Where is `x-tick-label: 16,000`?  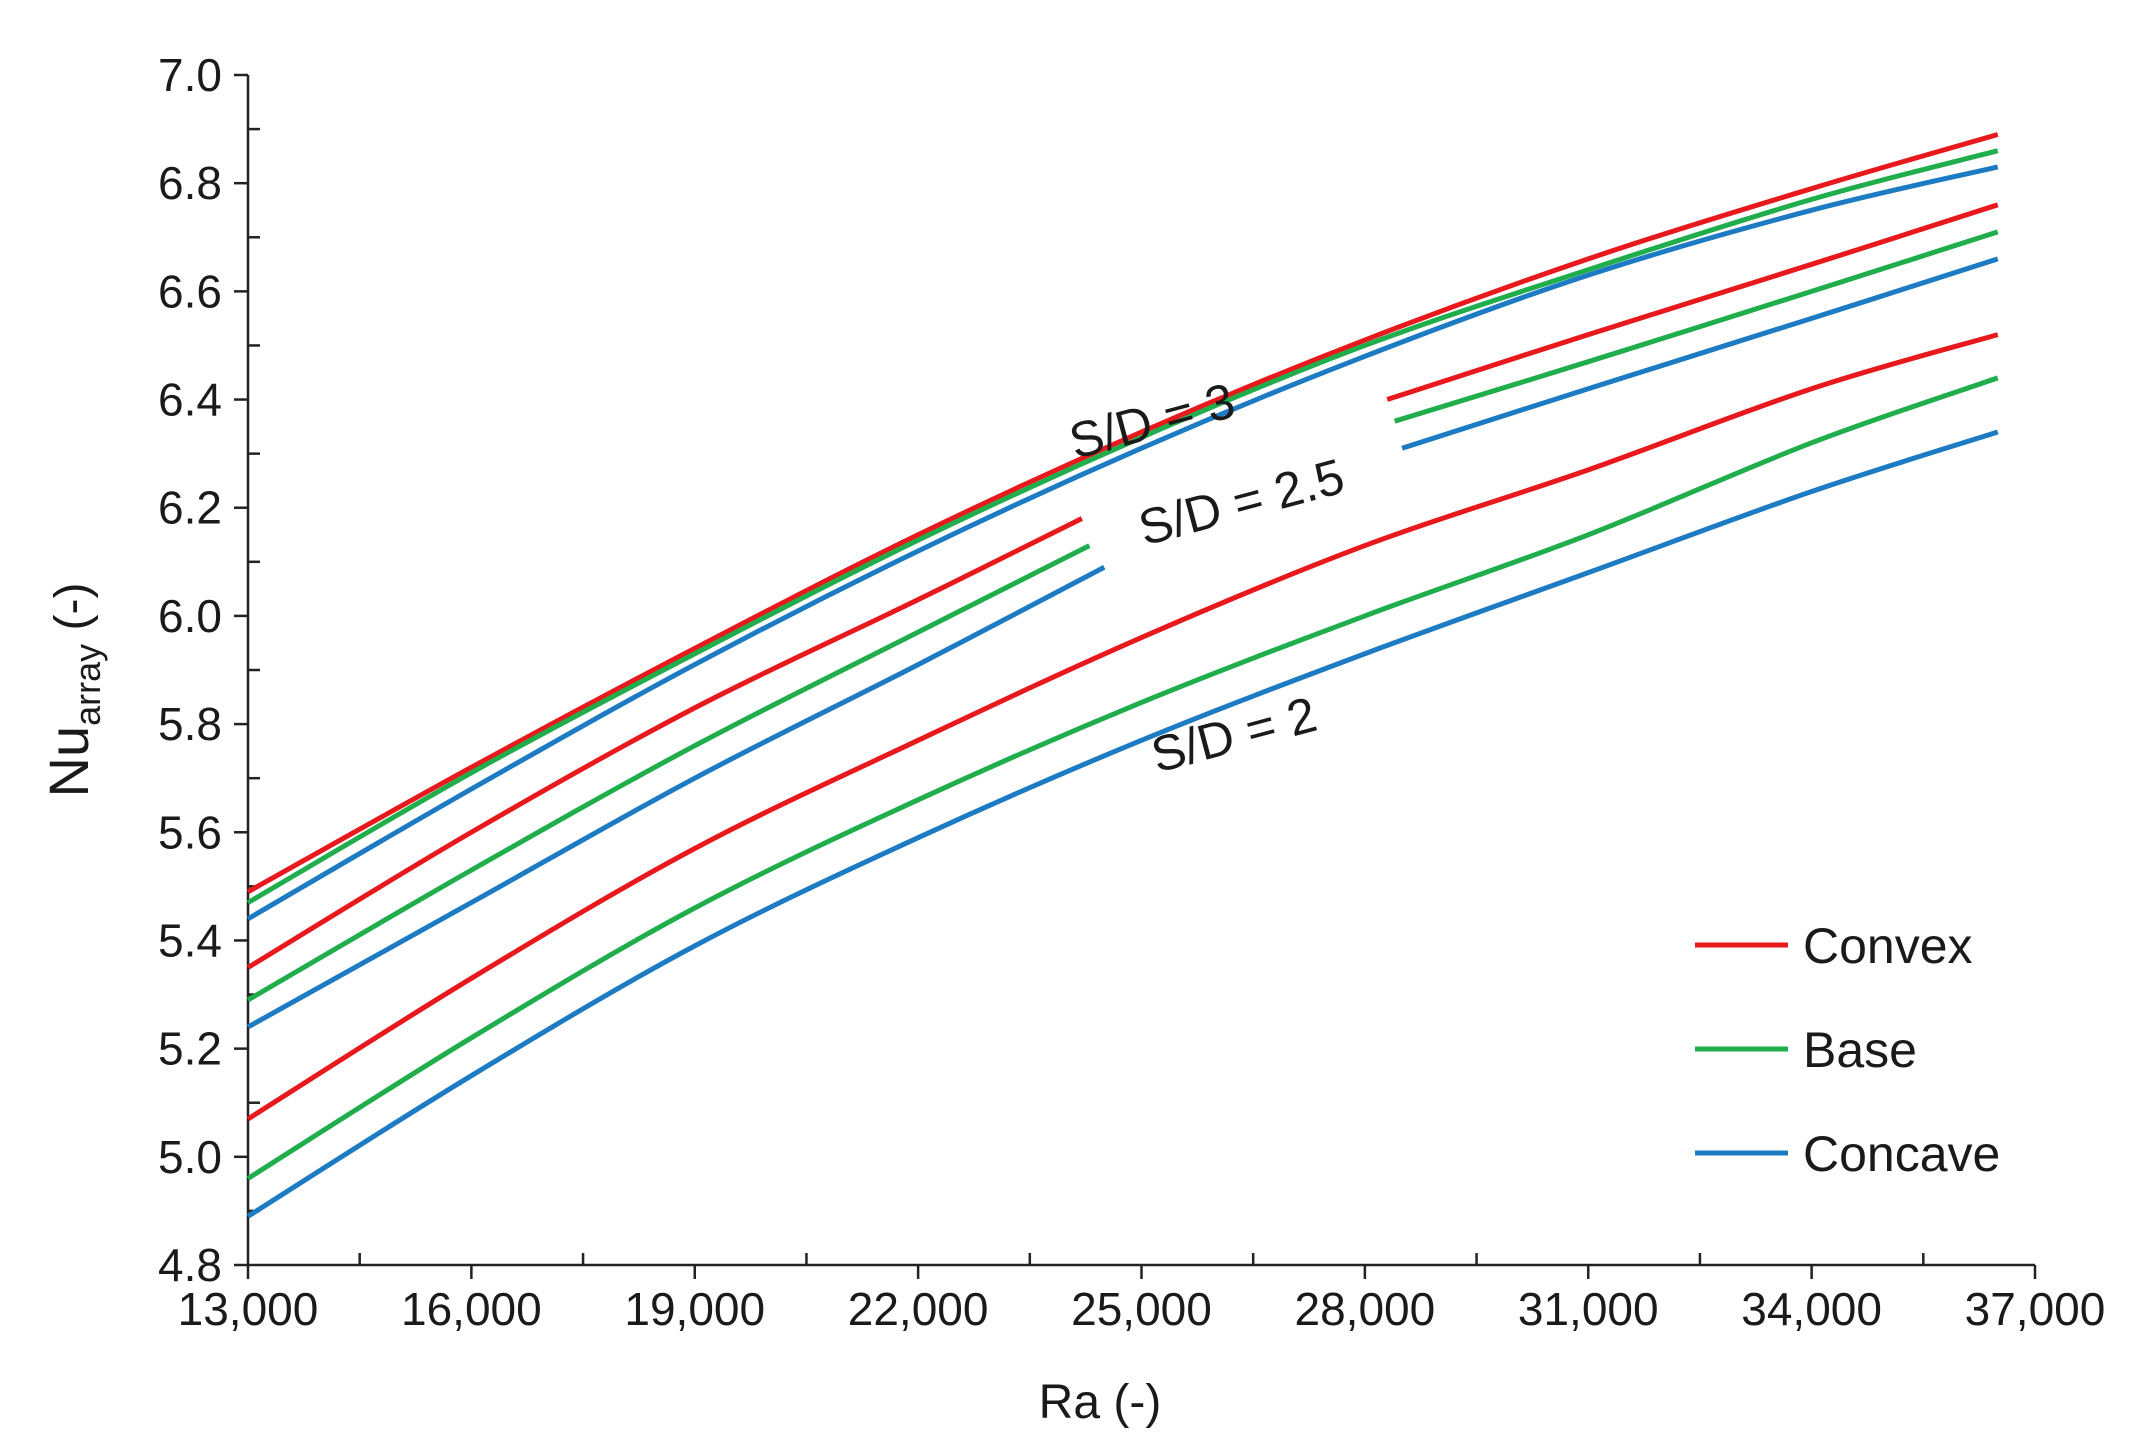
x-tick-label: 16,000 is located at coordinates (471, 1309).